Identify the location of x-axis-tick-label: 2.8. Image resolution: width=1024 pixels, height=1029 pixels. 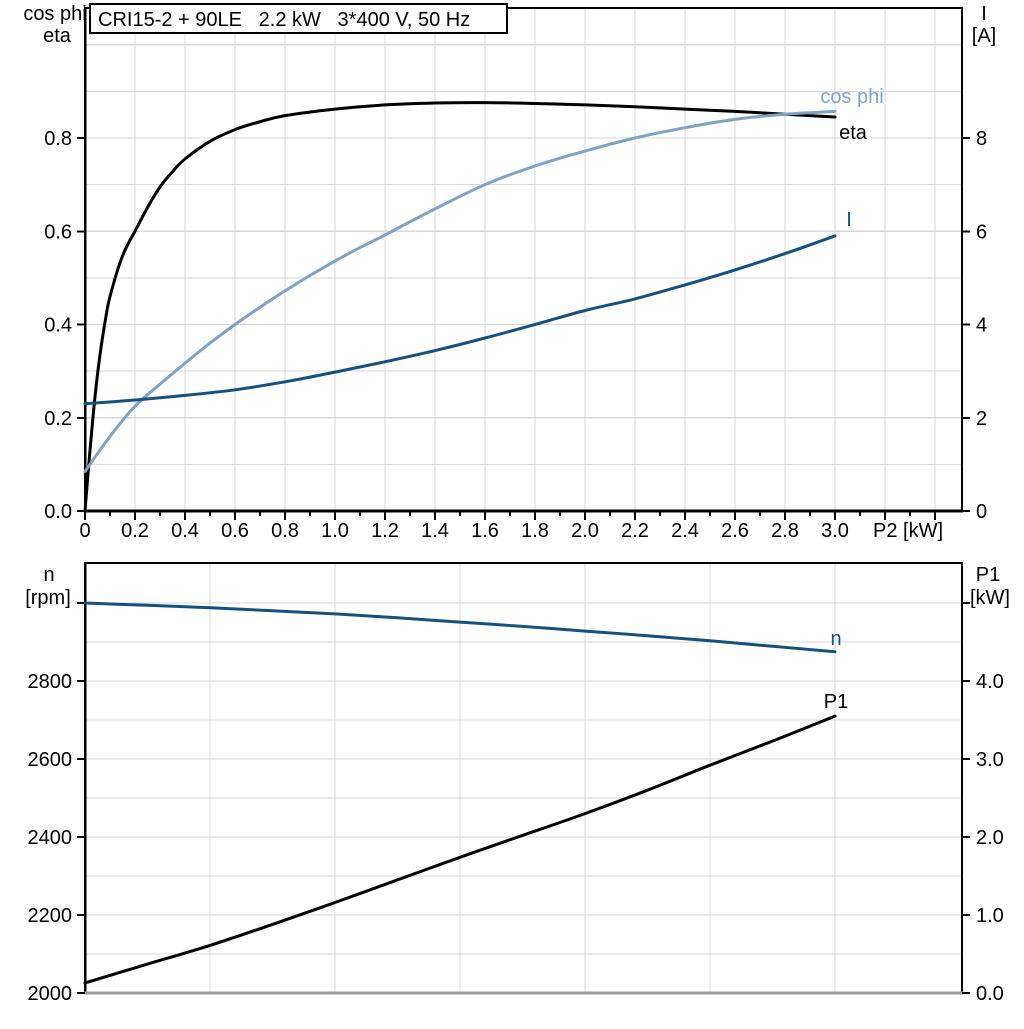
(785, 531).